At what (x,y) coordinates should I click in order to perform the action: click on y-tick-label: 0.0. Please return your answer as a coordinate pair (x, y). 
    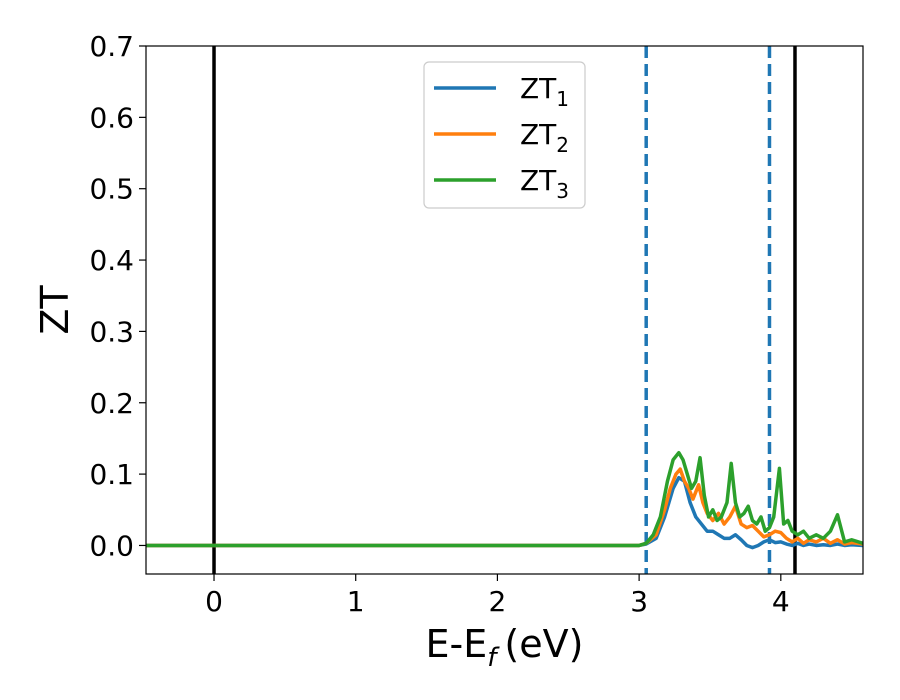
    Looking at the image, I should click on (111, 545).